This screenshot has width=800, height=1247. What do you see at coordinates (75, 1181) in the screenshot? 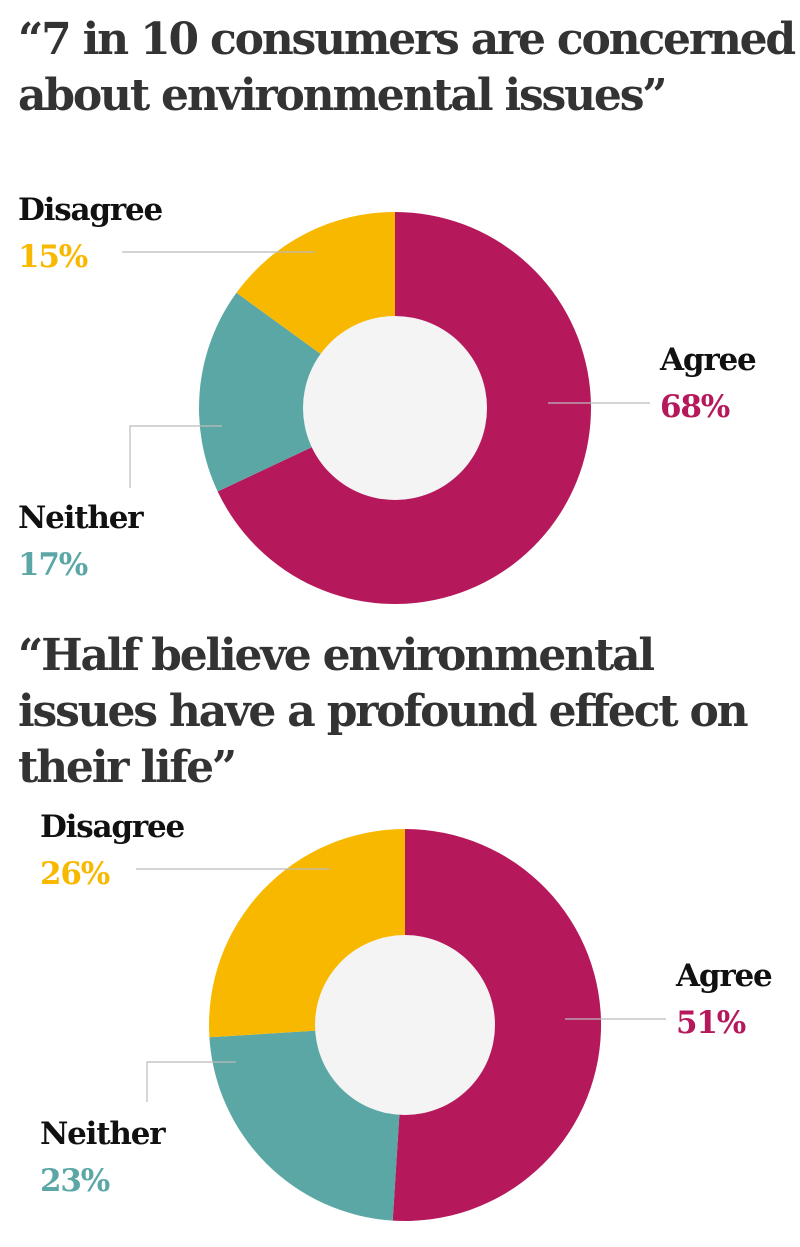
I see `donut-2-value-neither: 23%` at bounding box center [75, 1181].